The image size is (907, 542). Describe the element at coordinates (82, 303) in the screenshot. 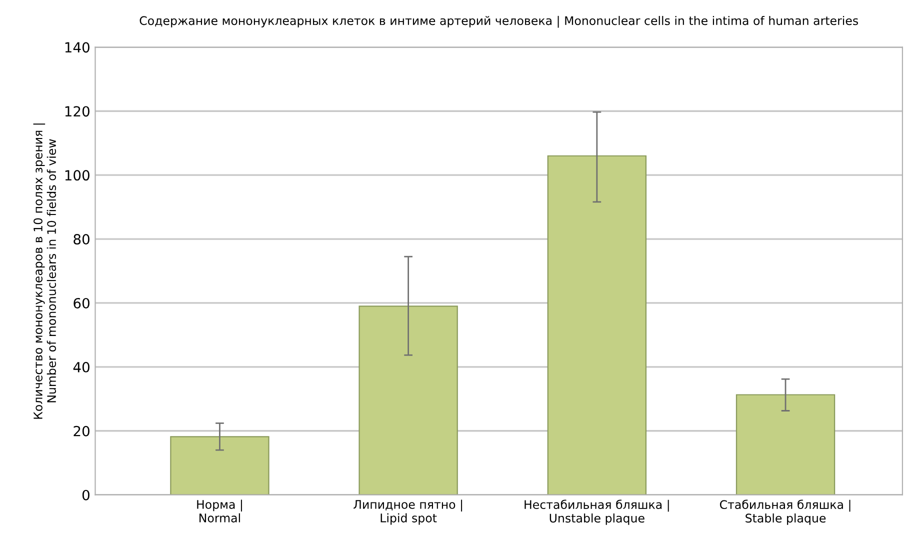

I see `y-tick-label: 60` at that location.